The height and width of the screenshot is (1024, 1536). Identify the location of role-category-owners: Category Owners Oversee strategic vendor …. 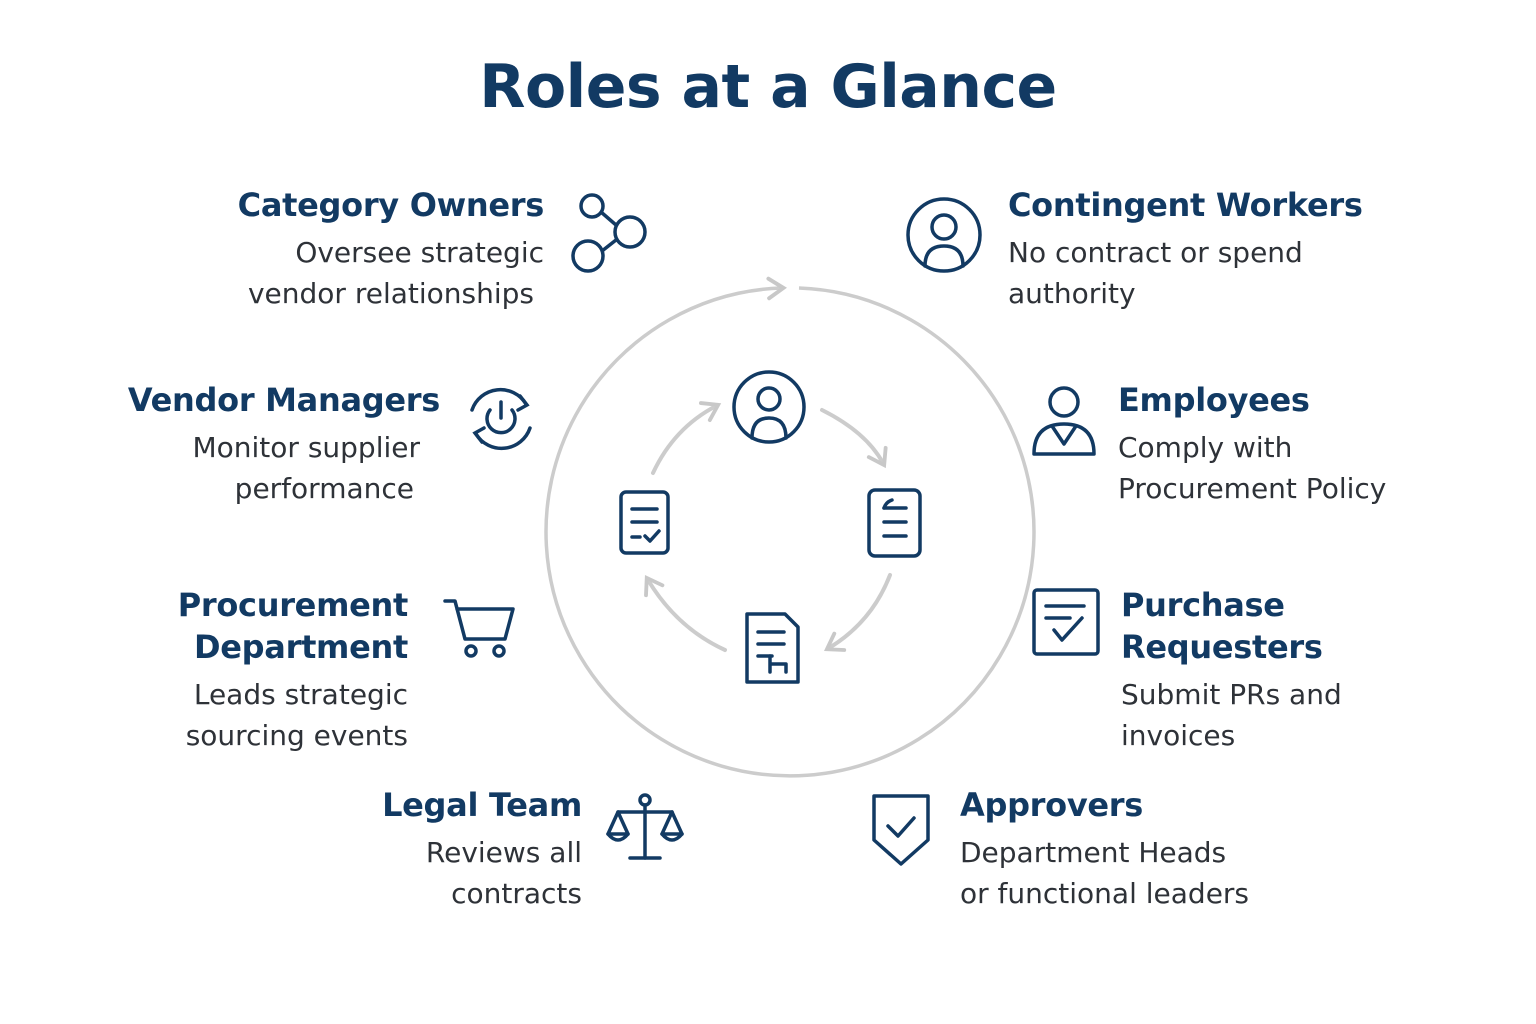
(391, 249).